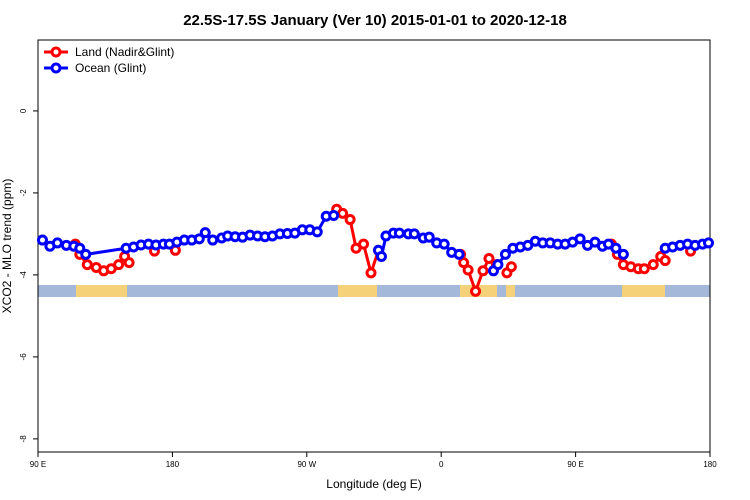 This screenshot has width=750, height=500. What do you see at coordinates (23, 193) in the screenshot?
I see `y-tick-label: -2` at bounding box center [23, 193].